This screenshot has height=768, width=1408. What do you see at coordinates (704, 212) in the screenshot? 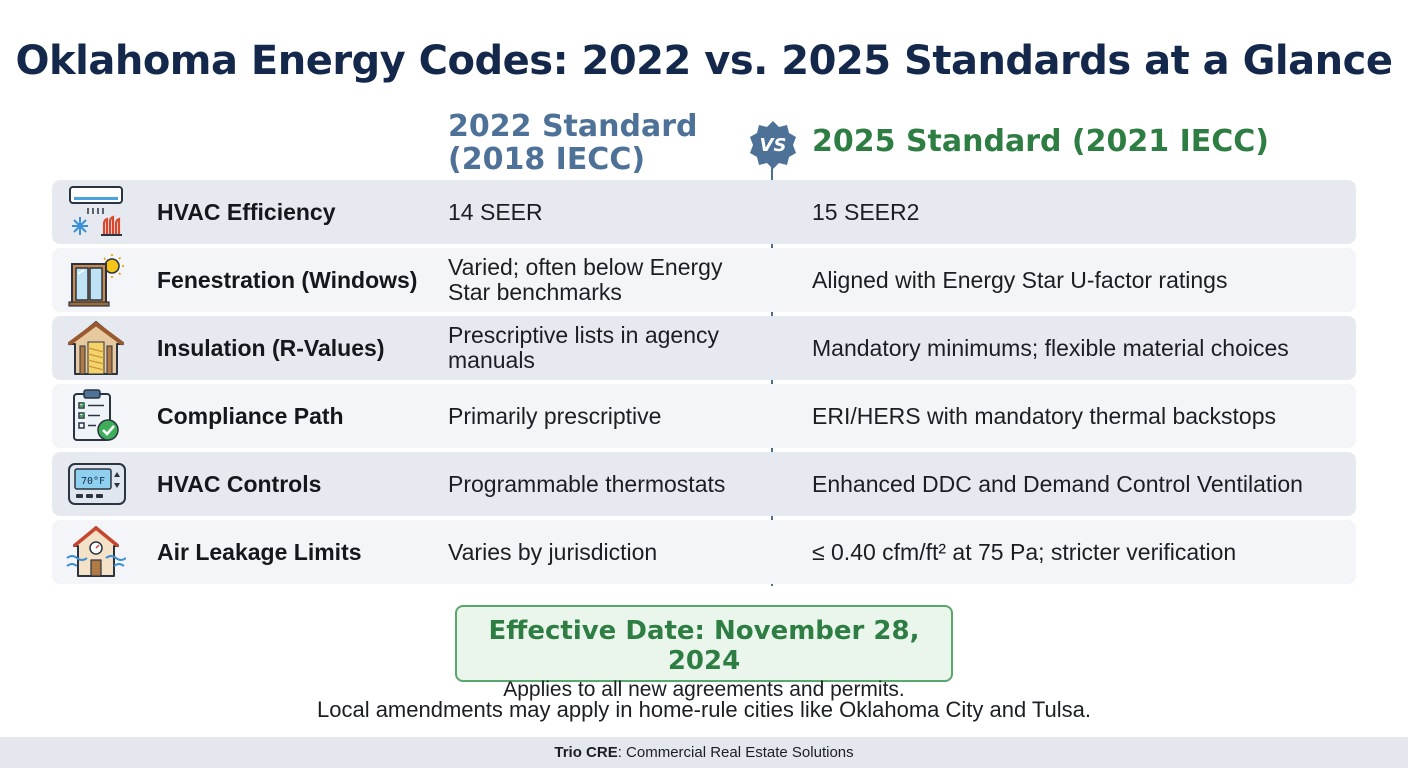
I see `table-row-hvac-efficiency: HVAC Efficiency 14 SEER 15 SEER2` at bounding box center [704, 212].